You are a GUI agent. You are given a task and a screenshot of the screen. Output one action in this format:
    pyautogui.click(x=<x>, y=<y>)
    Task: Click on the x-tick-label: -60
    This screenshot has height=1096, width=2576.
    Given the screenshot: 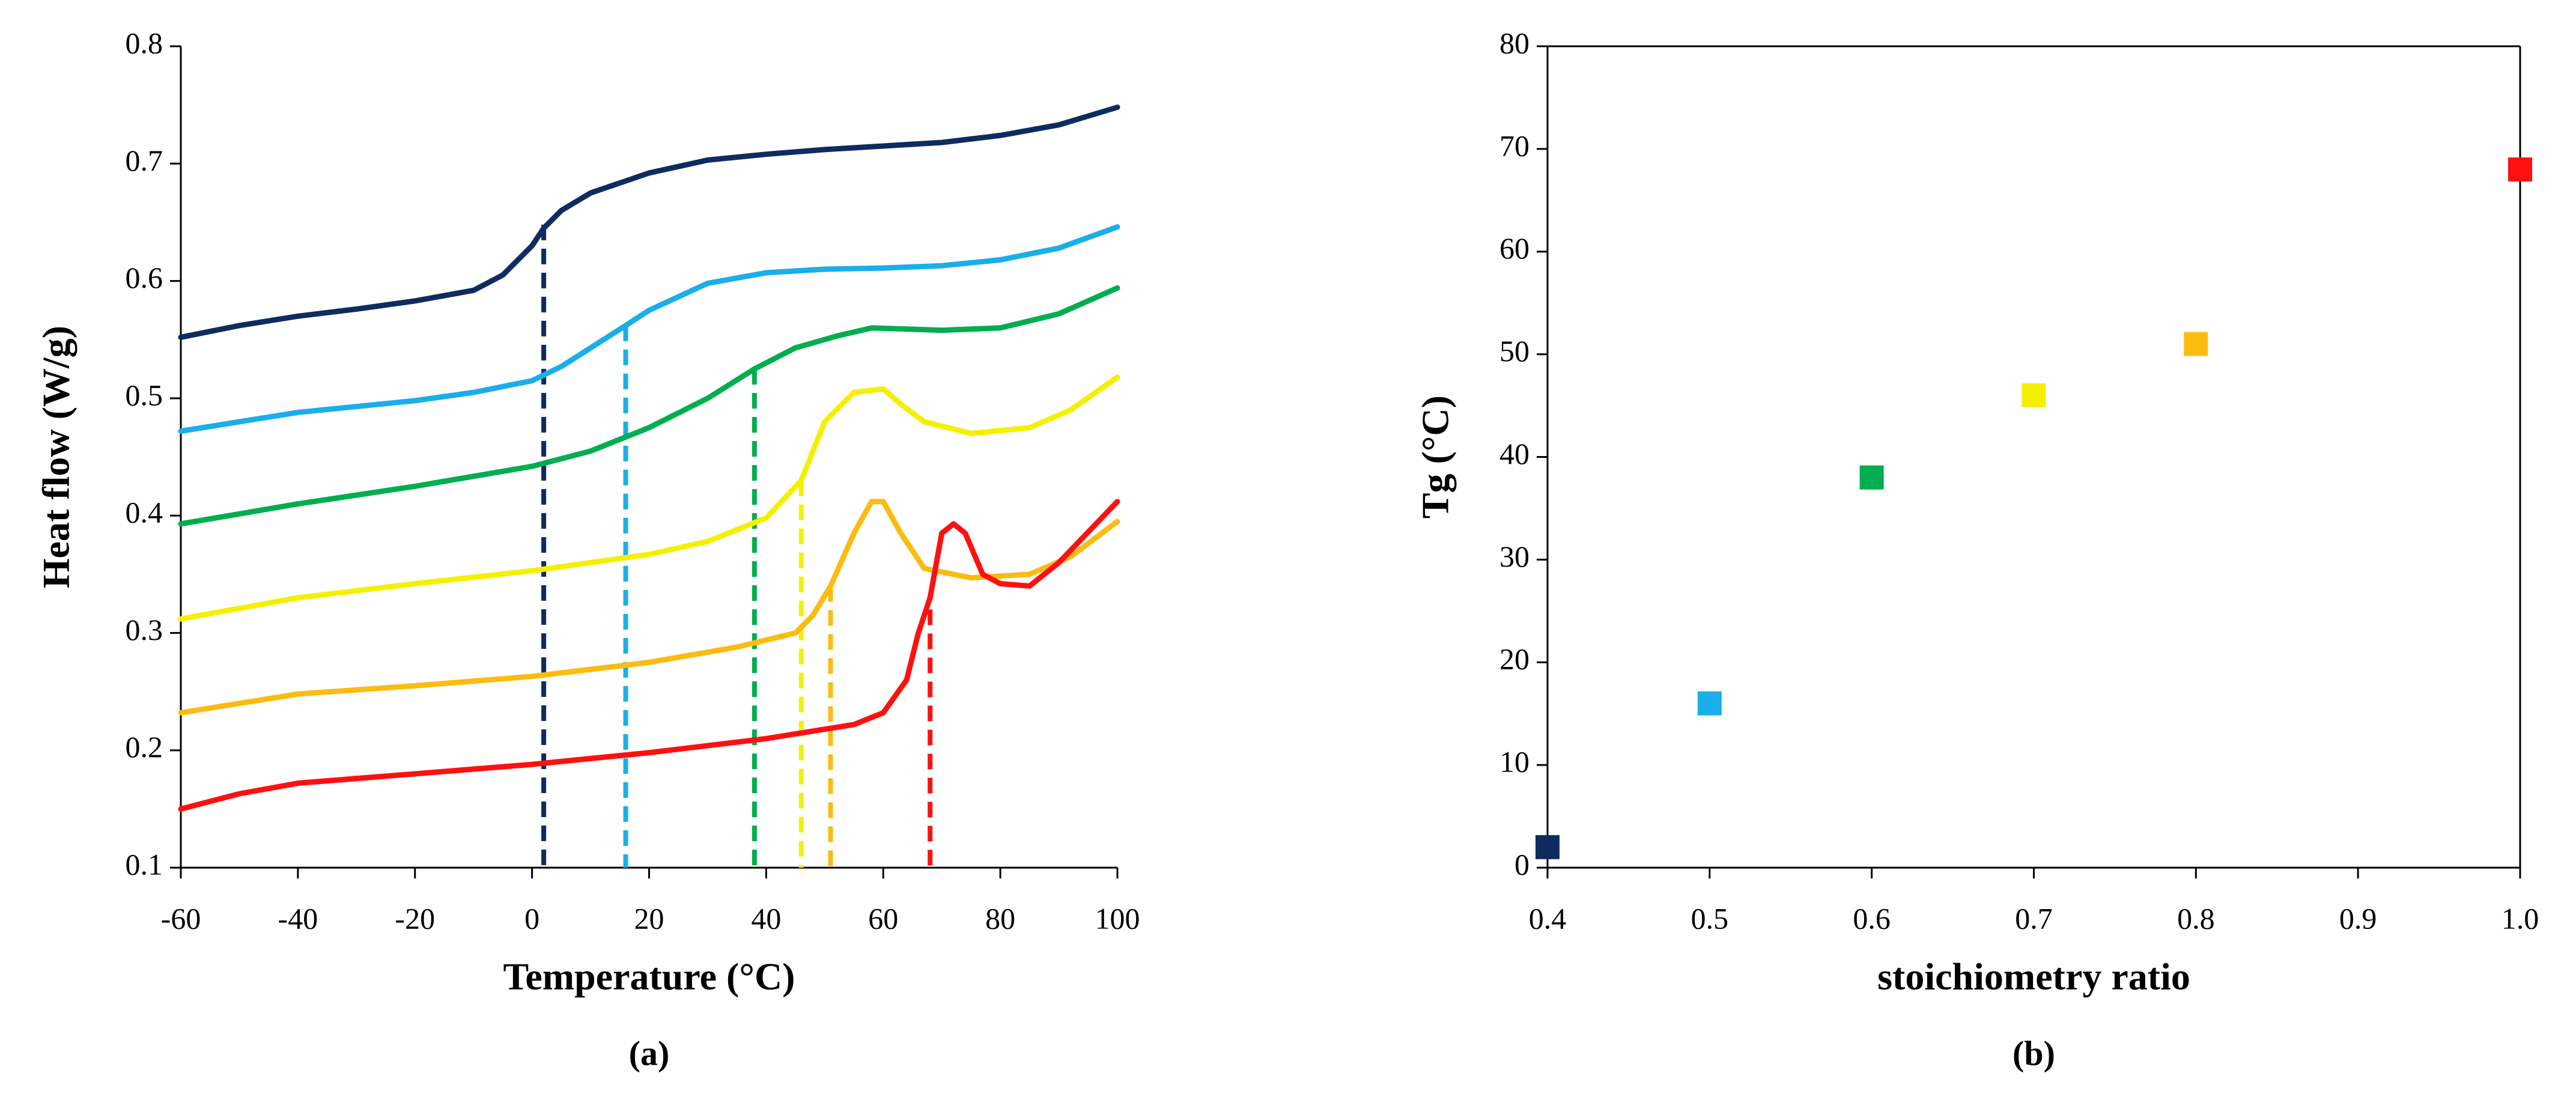 What is the action you would take?
    pyautogui.click(x=181, y=918)
    